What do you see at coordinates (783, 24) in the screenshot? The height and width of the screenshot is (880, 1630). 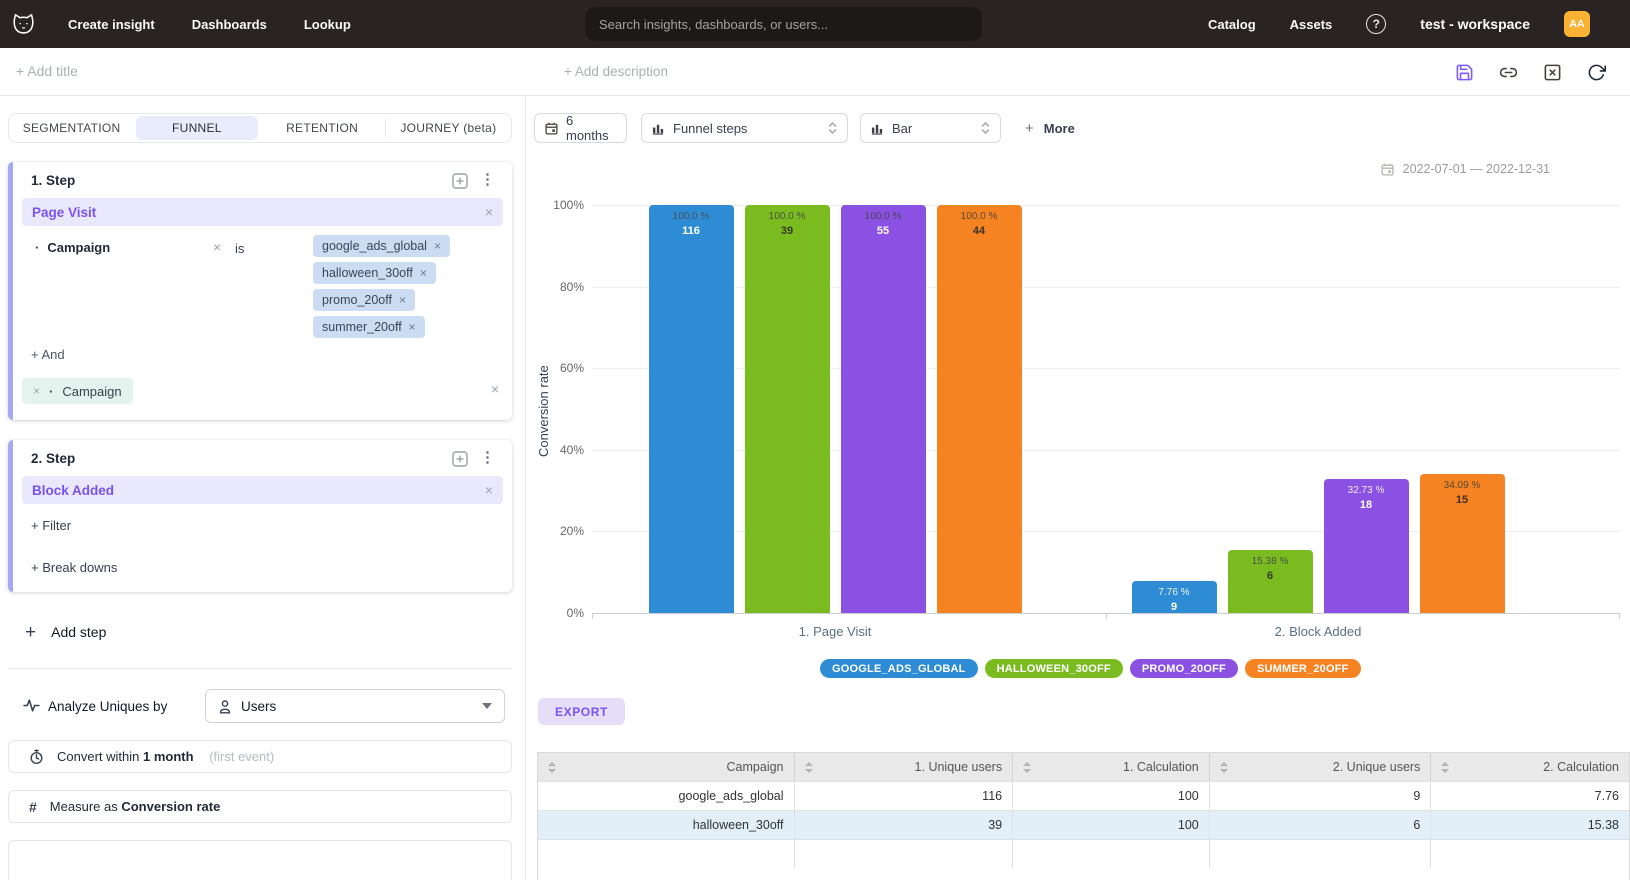 I see `search-input` at bounding box center [783, 24].